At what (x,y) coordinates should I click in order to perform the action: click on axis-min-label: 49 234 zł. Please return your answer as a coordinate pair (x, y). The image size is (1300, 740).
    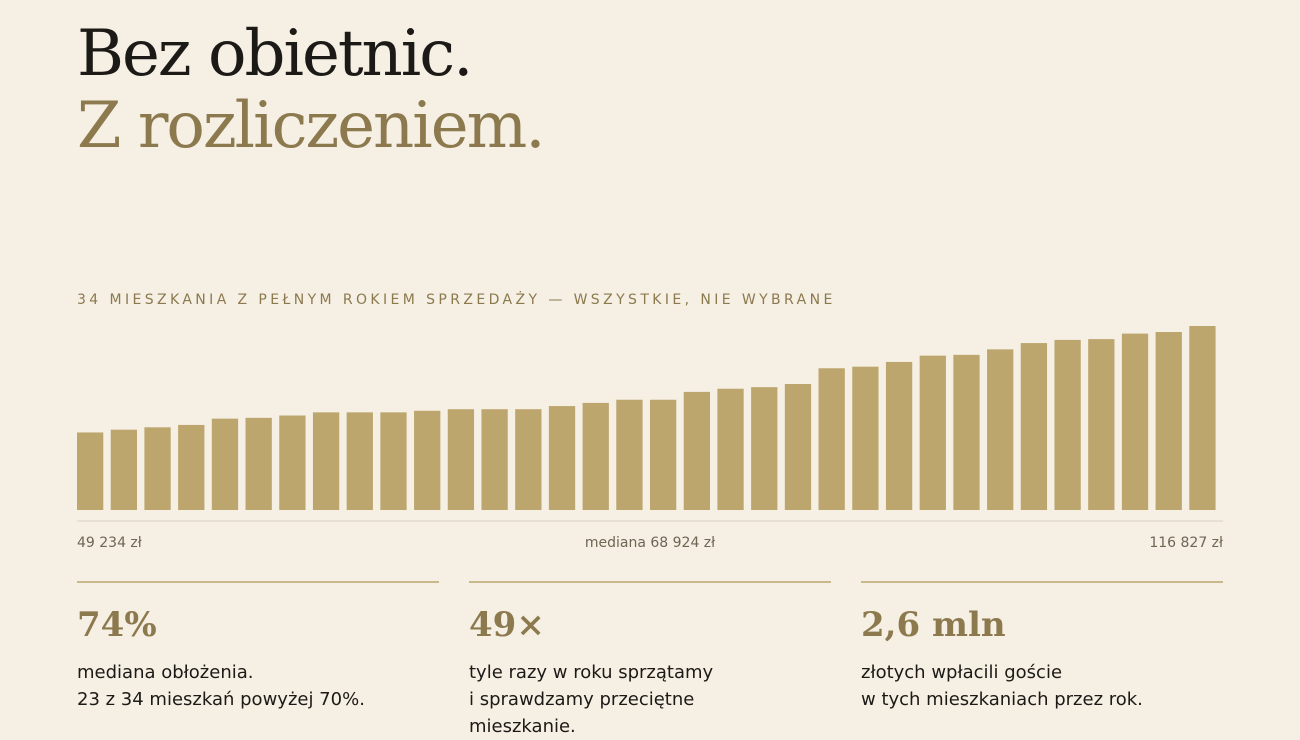
    Looking at the image, I should click on (109, 543).